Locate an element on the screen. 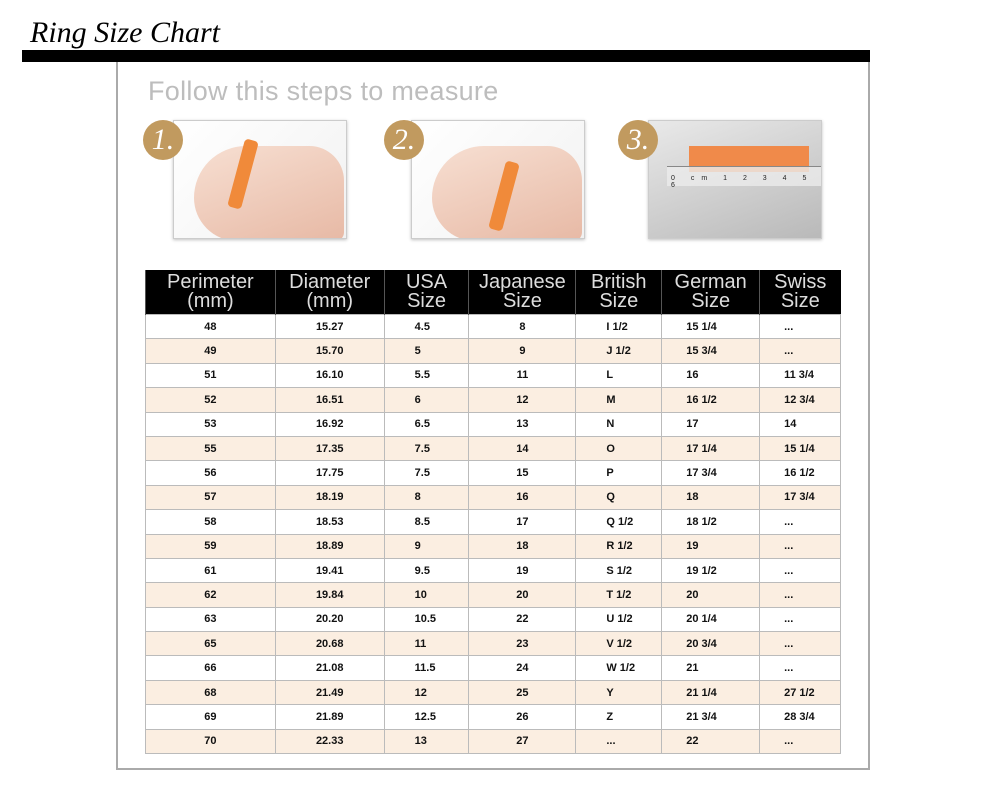 The image size is (984, 787). table-cell: 26 is located at coordinates (522, 717).